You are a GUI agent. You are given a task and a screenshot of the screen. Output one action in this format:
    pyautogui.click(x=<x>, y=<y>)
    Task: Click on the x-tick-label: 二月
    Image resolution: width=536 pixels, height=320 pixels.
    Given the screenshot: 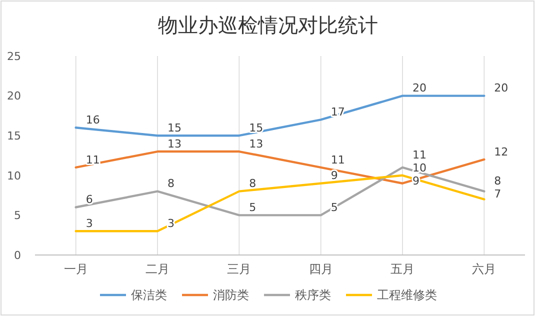 What is the action you would take?
    pyautogui.click(x=158, y=269)
    